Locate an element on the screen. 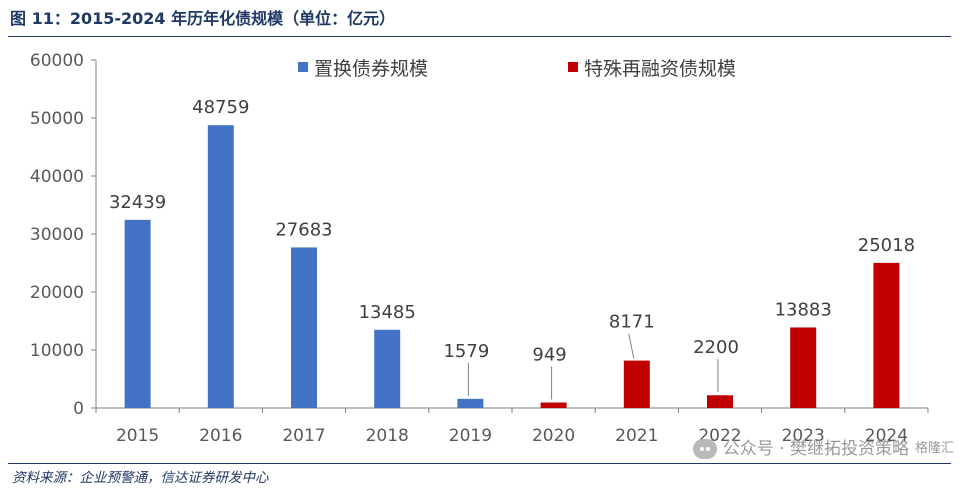 Image resolution: width=966 pixels, height=493 pixels. data-label-2024: 25018 is located at coordinates (886, 245).